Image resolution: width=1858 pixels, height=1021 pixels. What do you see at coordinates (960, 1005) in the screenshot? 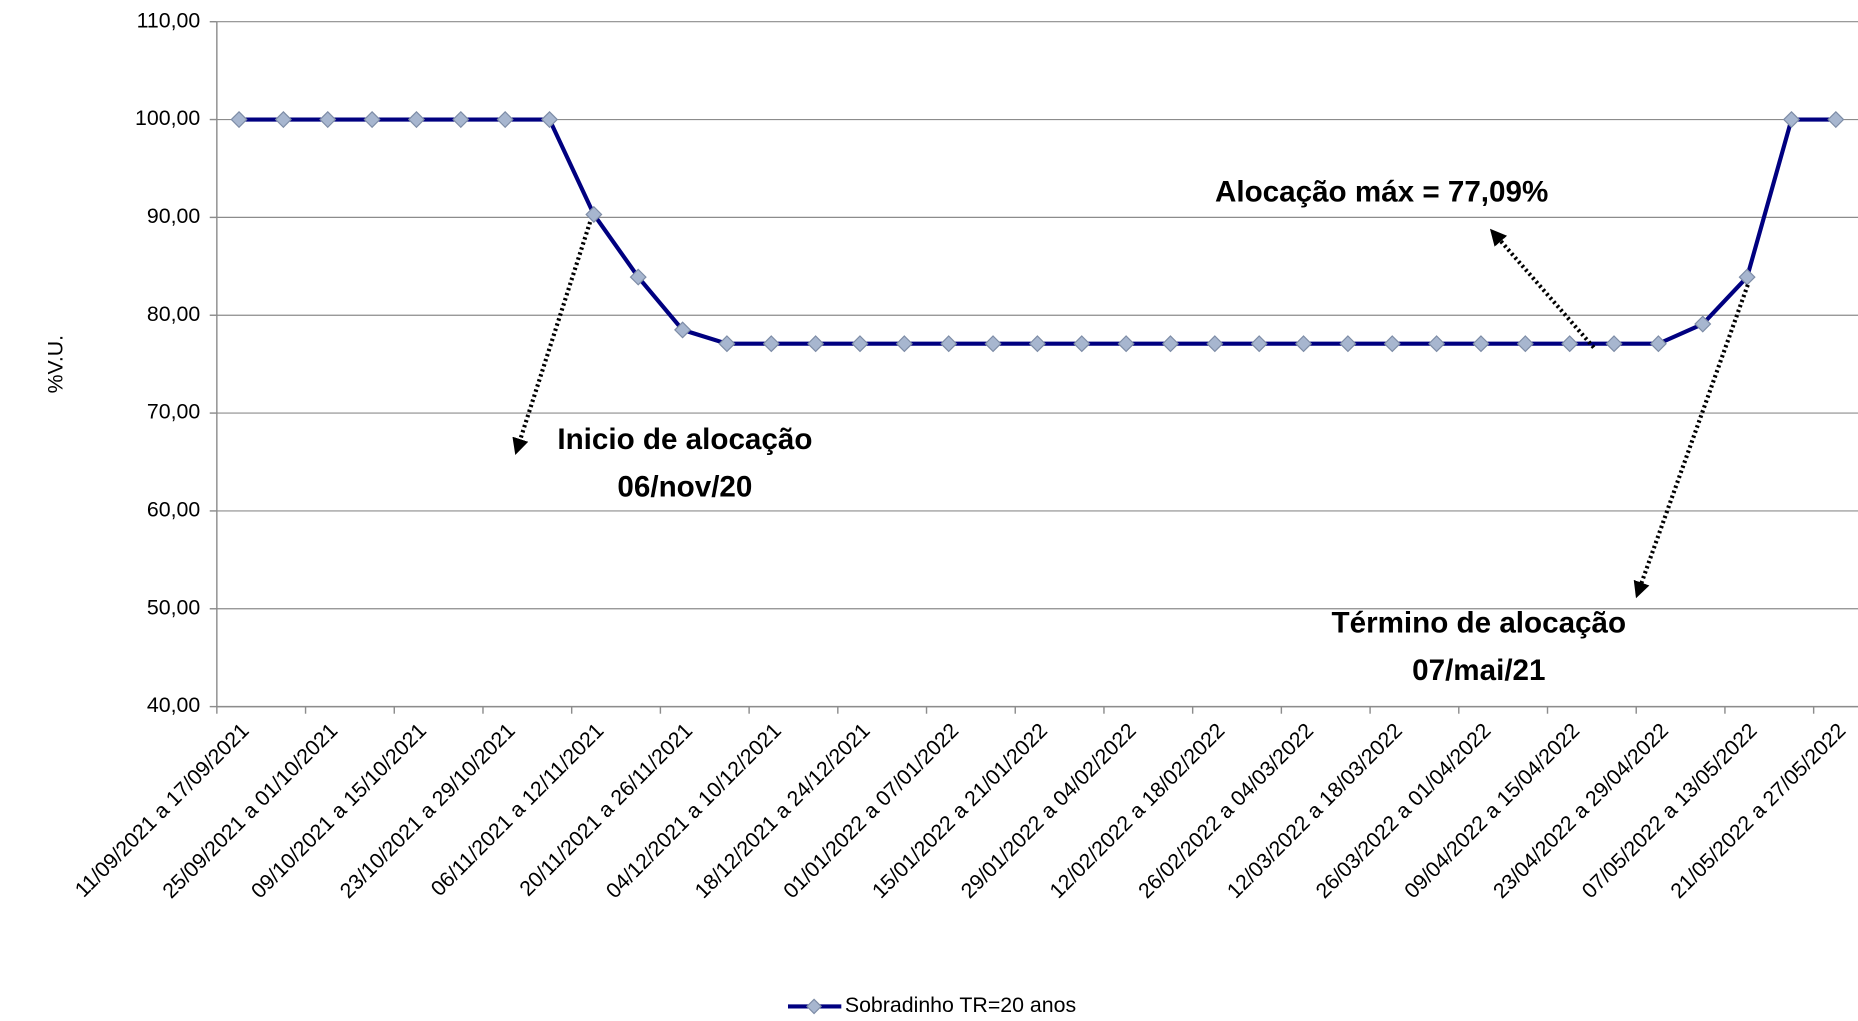
I see `legend-label: Sobradinho TR=20 anos` at bounding box center [960, 1005].